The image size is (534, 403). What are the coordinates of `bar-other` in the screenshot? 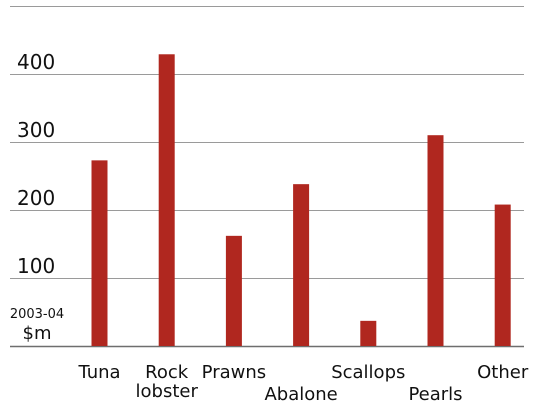 It's located at (502, 275).